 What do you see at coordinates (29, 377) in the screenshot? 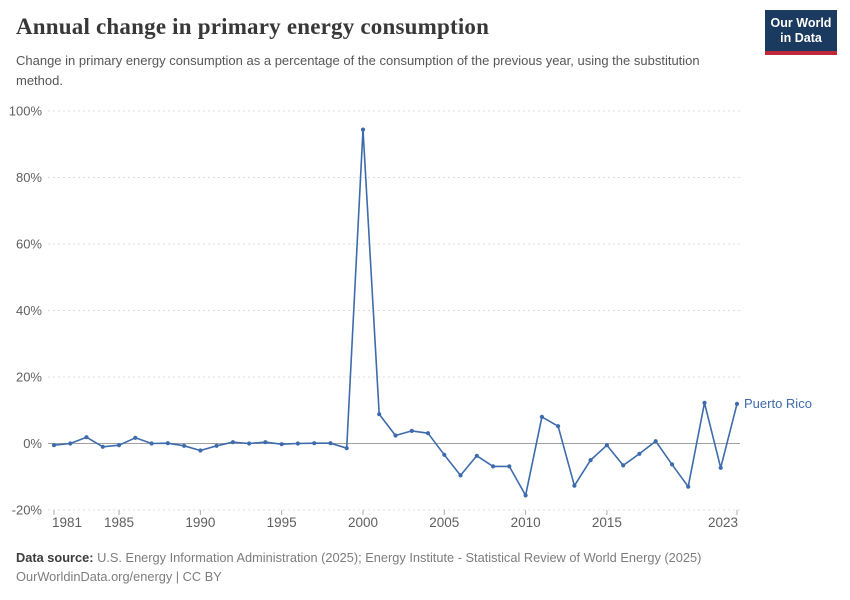
I see `y-axis-label: 20%` at bounding box center [29, 377].